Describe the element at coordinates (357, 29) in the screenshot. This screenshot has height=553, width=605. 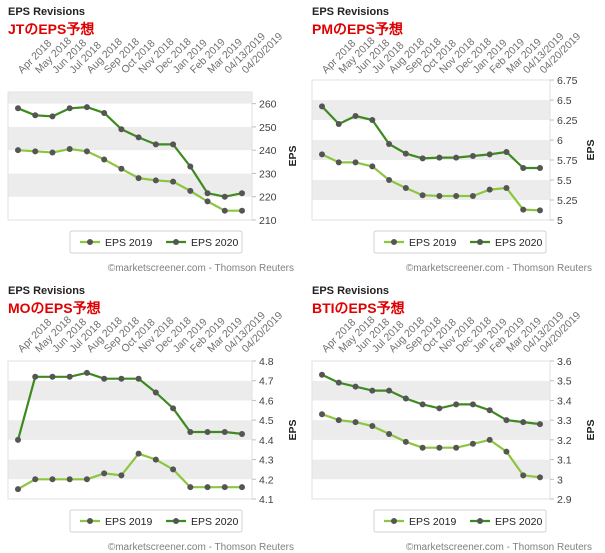
I see `chart-title: PMのEPS予想` at that location.